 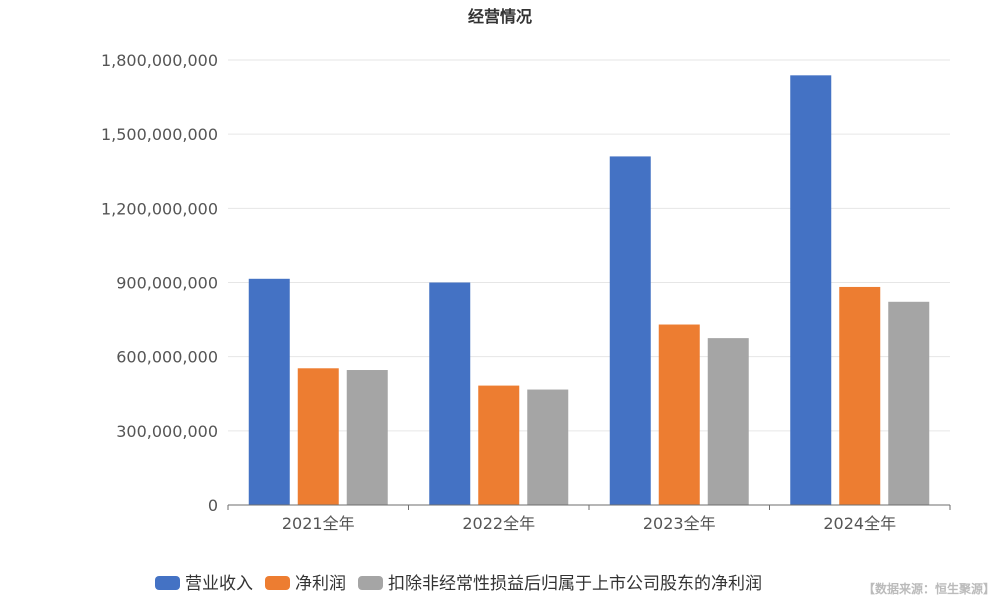 I want to click on x-axis: 2021全年 2022全年 2023全年 2024全年, so click(x=589, y=518).